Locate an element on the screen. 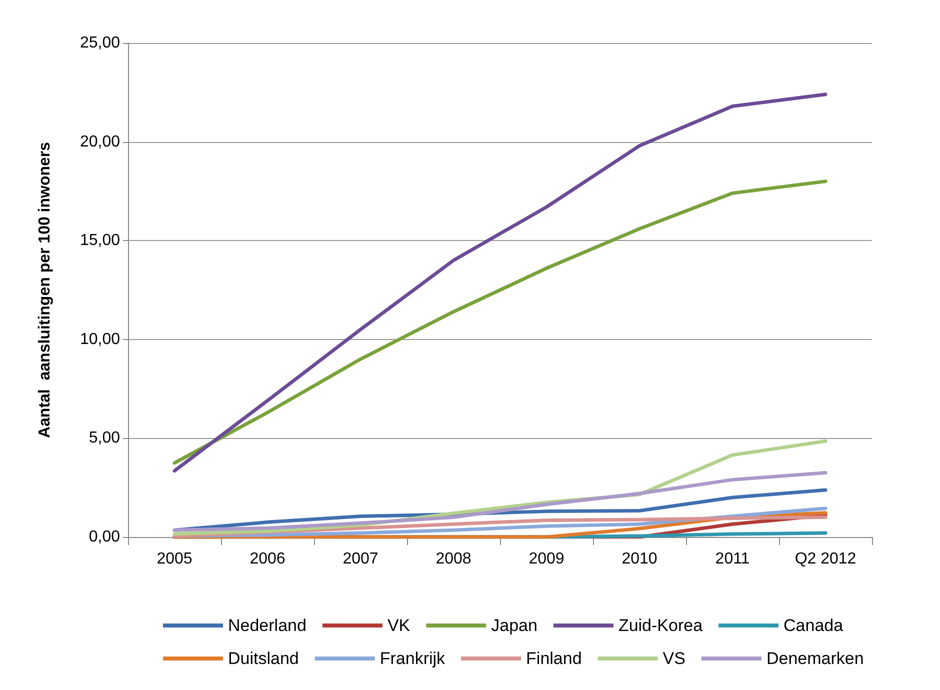  y-tick-label: 5,00 is located at coordinates (104, 438).